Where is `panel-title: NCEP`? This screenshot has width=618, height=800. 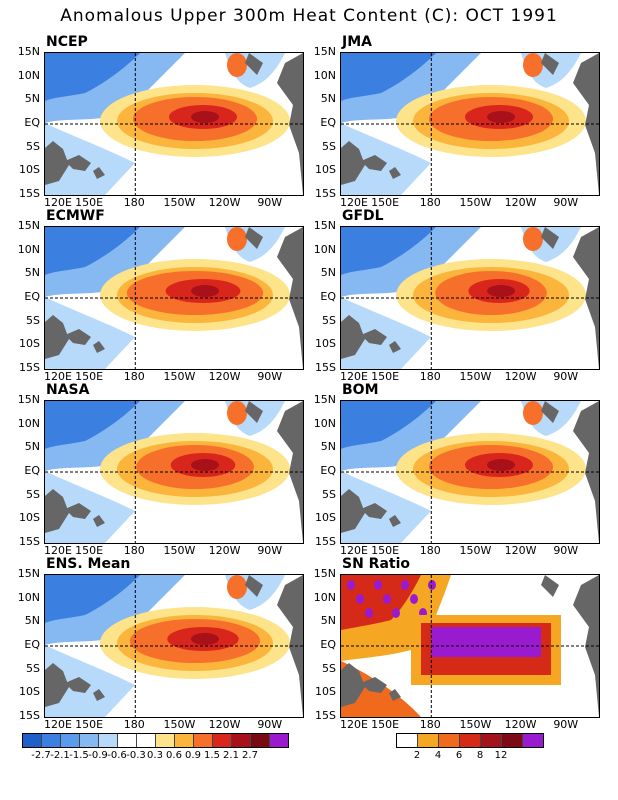 panel-title: NCEP is located at coordinates (67, 42).